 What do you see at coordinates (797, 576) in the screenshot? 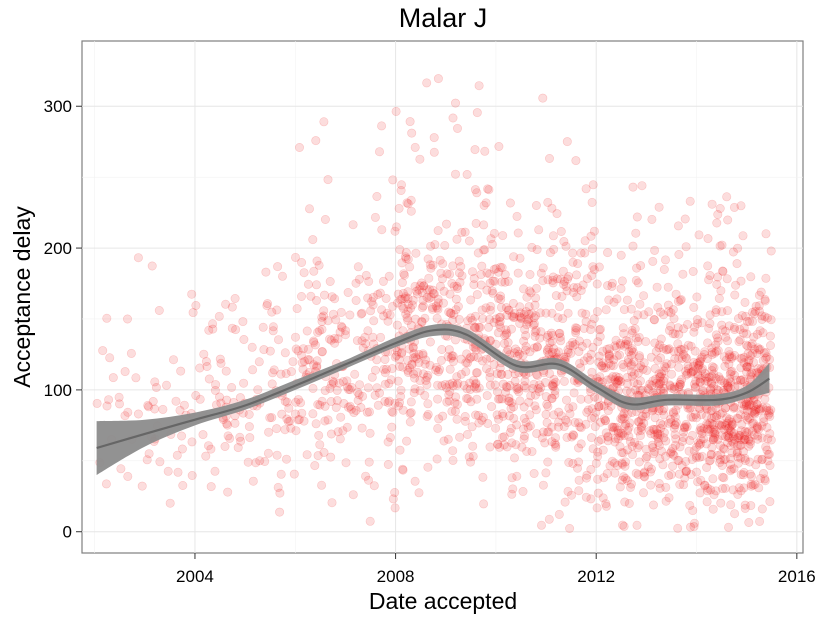
I see `x-tick-label: 2016` at bounding box center [797, 576].